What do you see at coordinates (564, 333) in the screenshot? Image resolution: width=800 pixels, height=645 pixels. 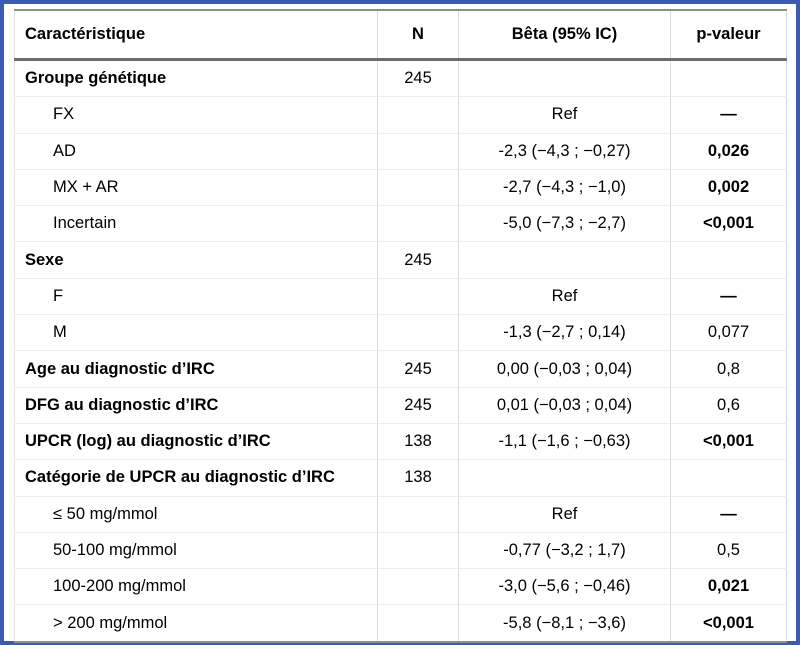 I see `row-beta-value: -1,3 (−2,7 ; 0,14)` at bounding box center [564, 333].